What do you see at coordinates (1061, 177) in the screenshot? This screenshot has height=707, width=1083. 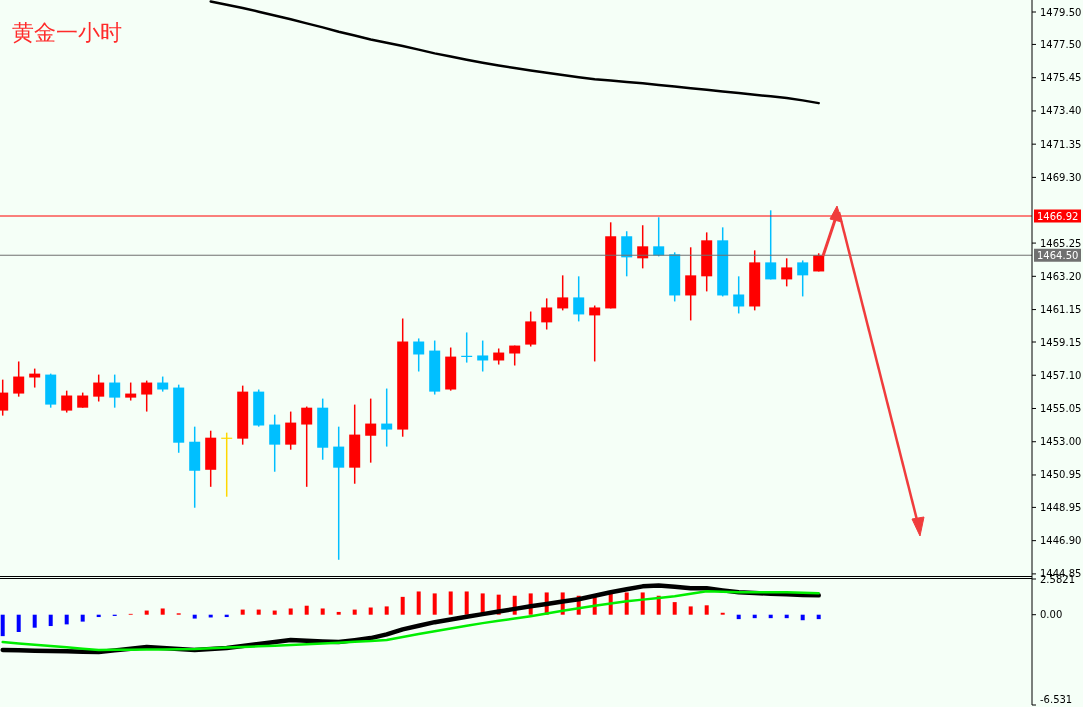 I see `y-tick-label: 1469.30` at bounding box center [1061, 177].